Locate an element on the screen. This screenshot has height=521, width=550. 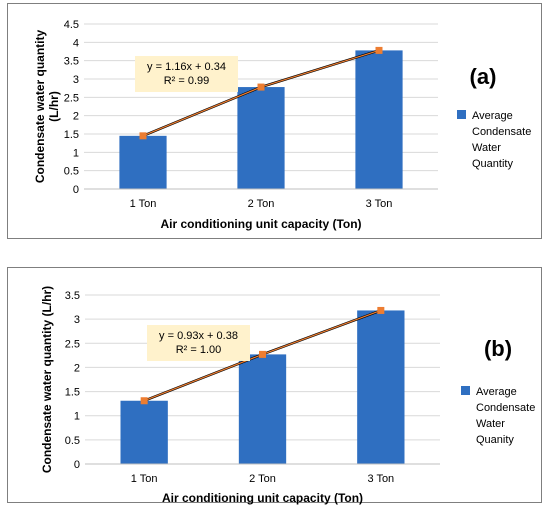
panel-label: (a) is located at coordinates (483, 76).